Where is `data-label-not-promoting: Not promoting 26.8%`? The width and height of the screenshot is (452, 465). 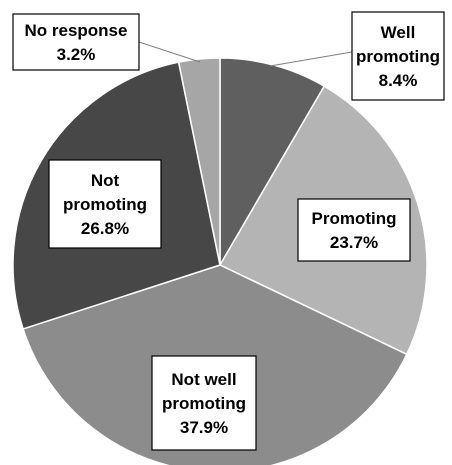 data-label-not-promoting: Not promoting 26.8% is located at coordinates (105, 204).